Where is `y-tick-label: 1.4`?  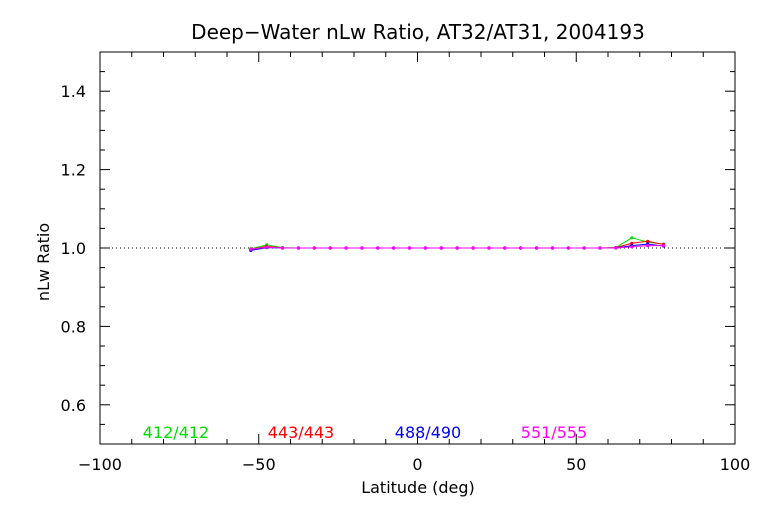
y-tick-label: 1.4 is located at coordinates (73, 91).